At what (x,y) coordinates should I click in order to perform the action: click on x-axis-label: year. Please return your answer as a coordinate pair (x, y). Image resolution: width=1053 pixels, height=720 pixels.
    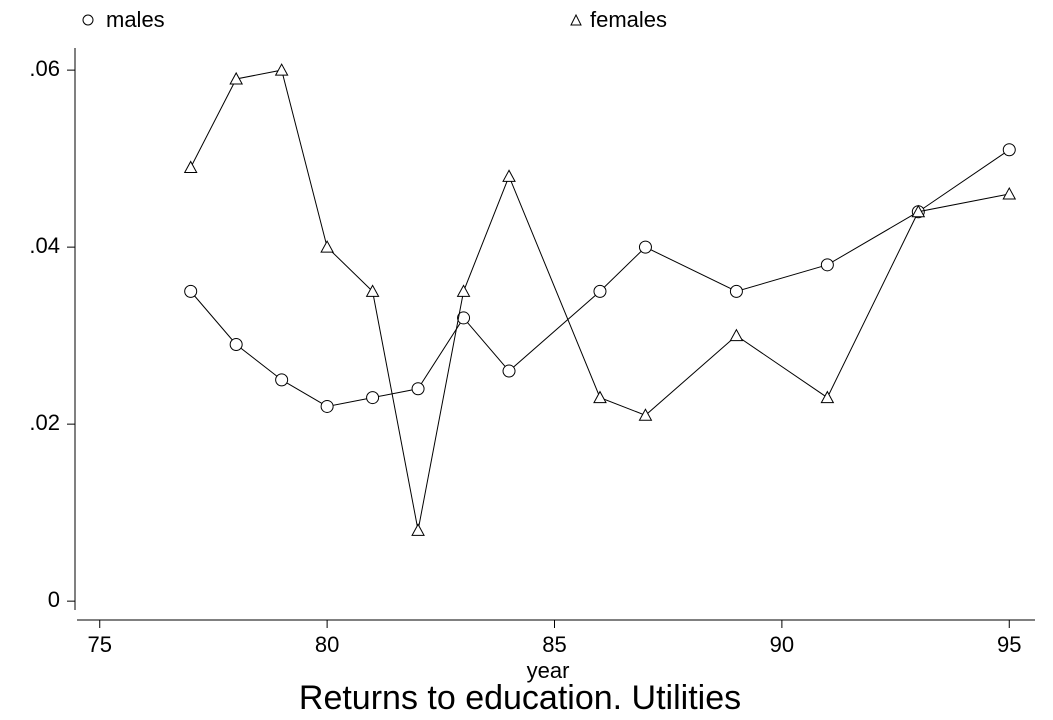
    Looking at the image, I should click on (548, 670).